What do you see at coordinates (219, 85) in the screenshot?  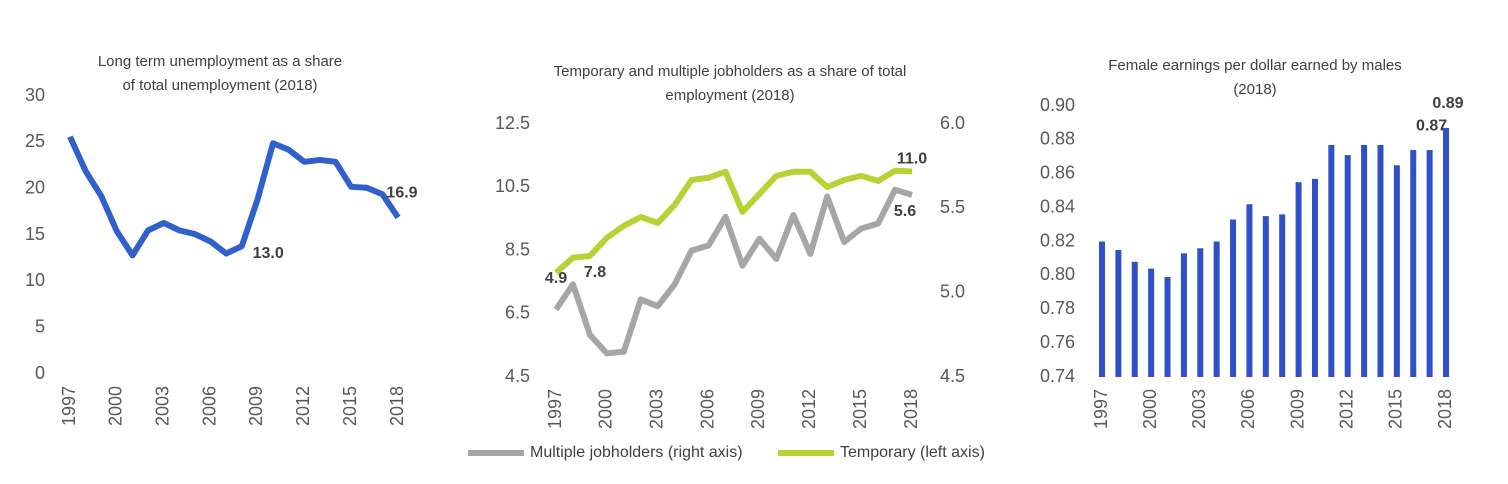 I see `chart-title: of total unemployment (2018)` at bounding box center [219, 85].